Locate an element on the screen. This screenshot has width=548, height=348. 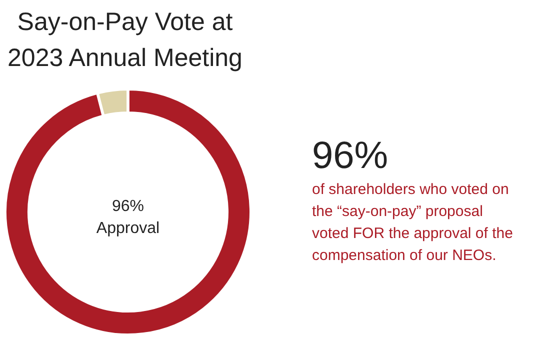
chart-title: Say-on-Pay Vote at 2023 Annual Meeting is located at coordinates (125, 40).